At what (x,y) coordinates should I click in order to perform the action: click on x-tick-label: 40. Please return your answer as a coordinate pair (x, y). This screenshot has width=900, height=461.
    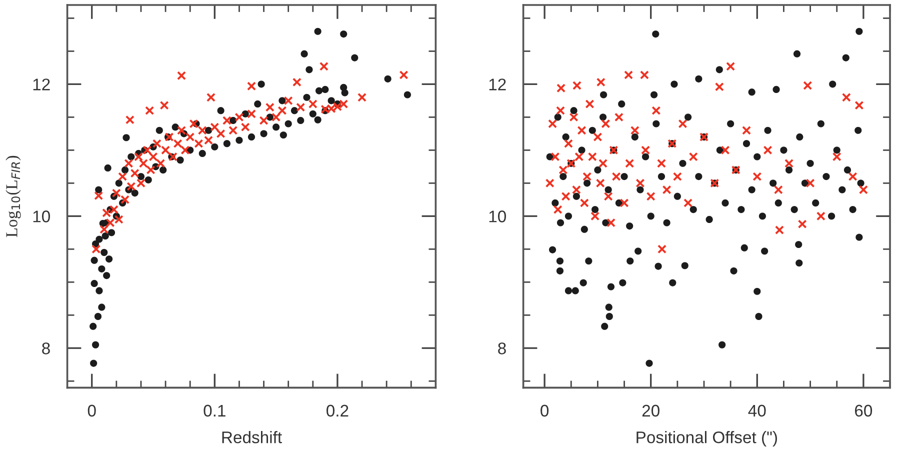
    Looking at the image, I should click on (757, 410).